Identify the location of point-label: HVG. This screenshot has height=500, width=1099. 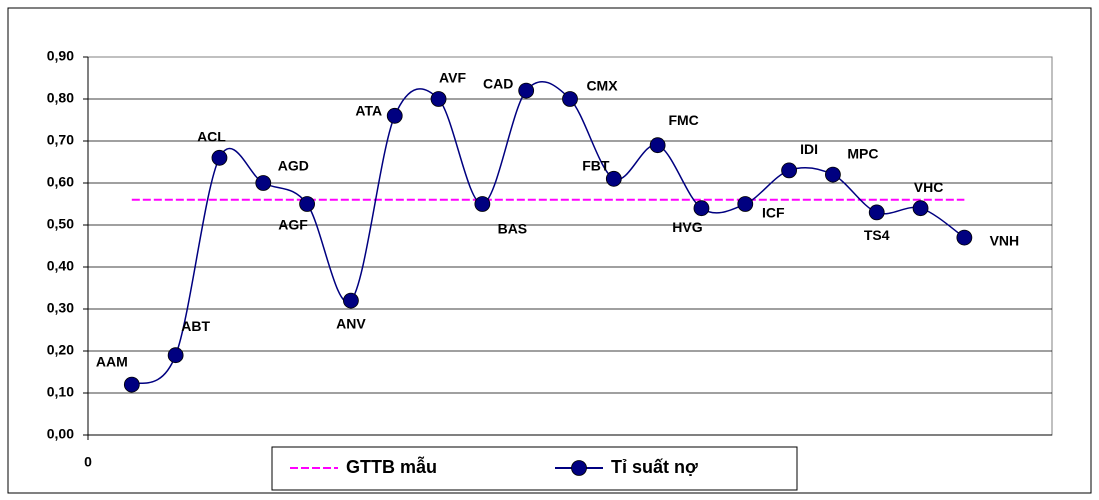
(687, 227).